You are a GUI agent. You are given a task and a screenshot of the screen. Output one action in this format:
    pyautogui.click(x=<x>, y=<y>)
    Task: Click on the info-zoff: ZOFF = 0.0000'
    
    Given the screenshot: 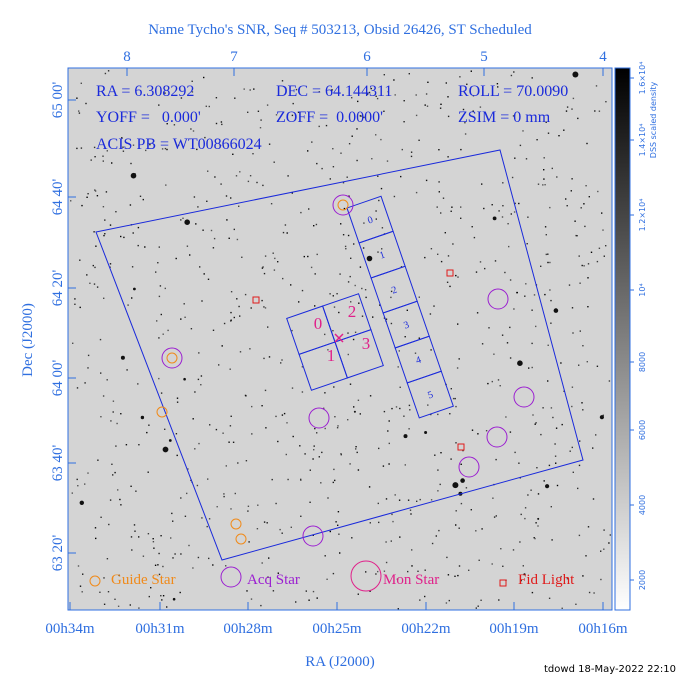 What is the action you would take?
    pyautogui.click(x=329, y=117)
    